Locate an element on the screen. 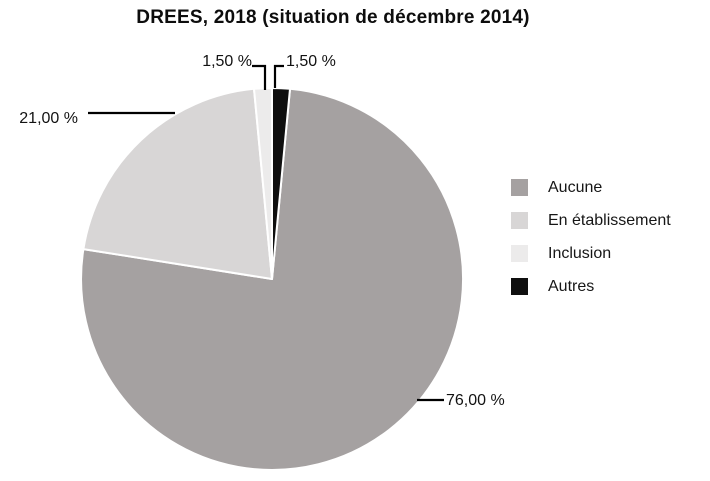  chart-title: DREES, 2018 (situation de décembre 2014) is located at coordinates (333, 17).